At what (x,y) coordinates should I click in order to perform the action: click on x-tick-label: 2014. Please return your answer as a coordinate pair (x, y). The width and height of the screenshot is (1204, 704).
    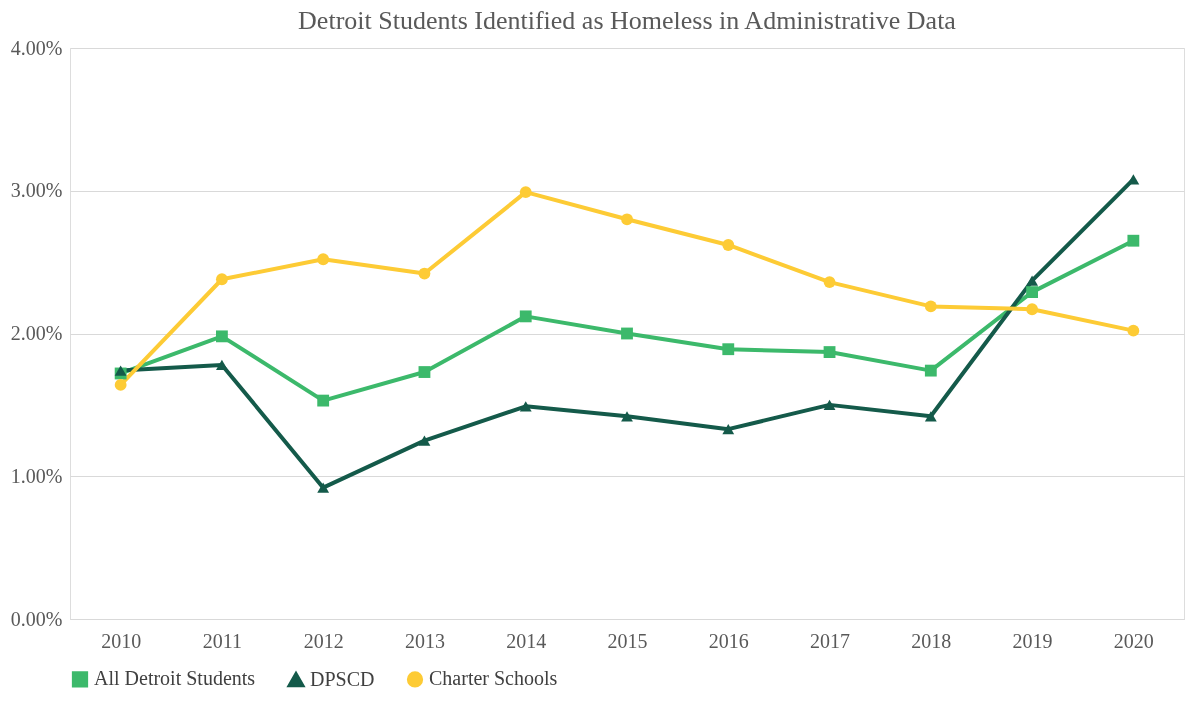
    Looking at the image, I should click on (526, 640).